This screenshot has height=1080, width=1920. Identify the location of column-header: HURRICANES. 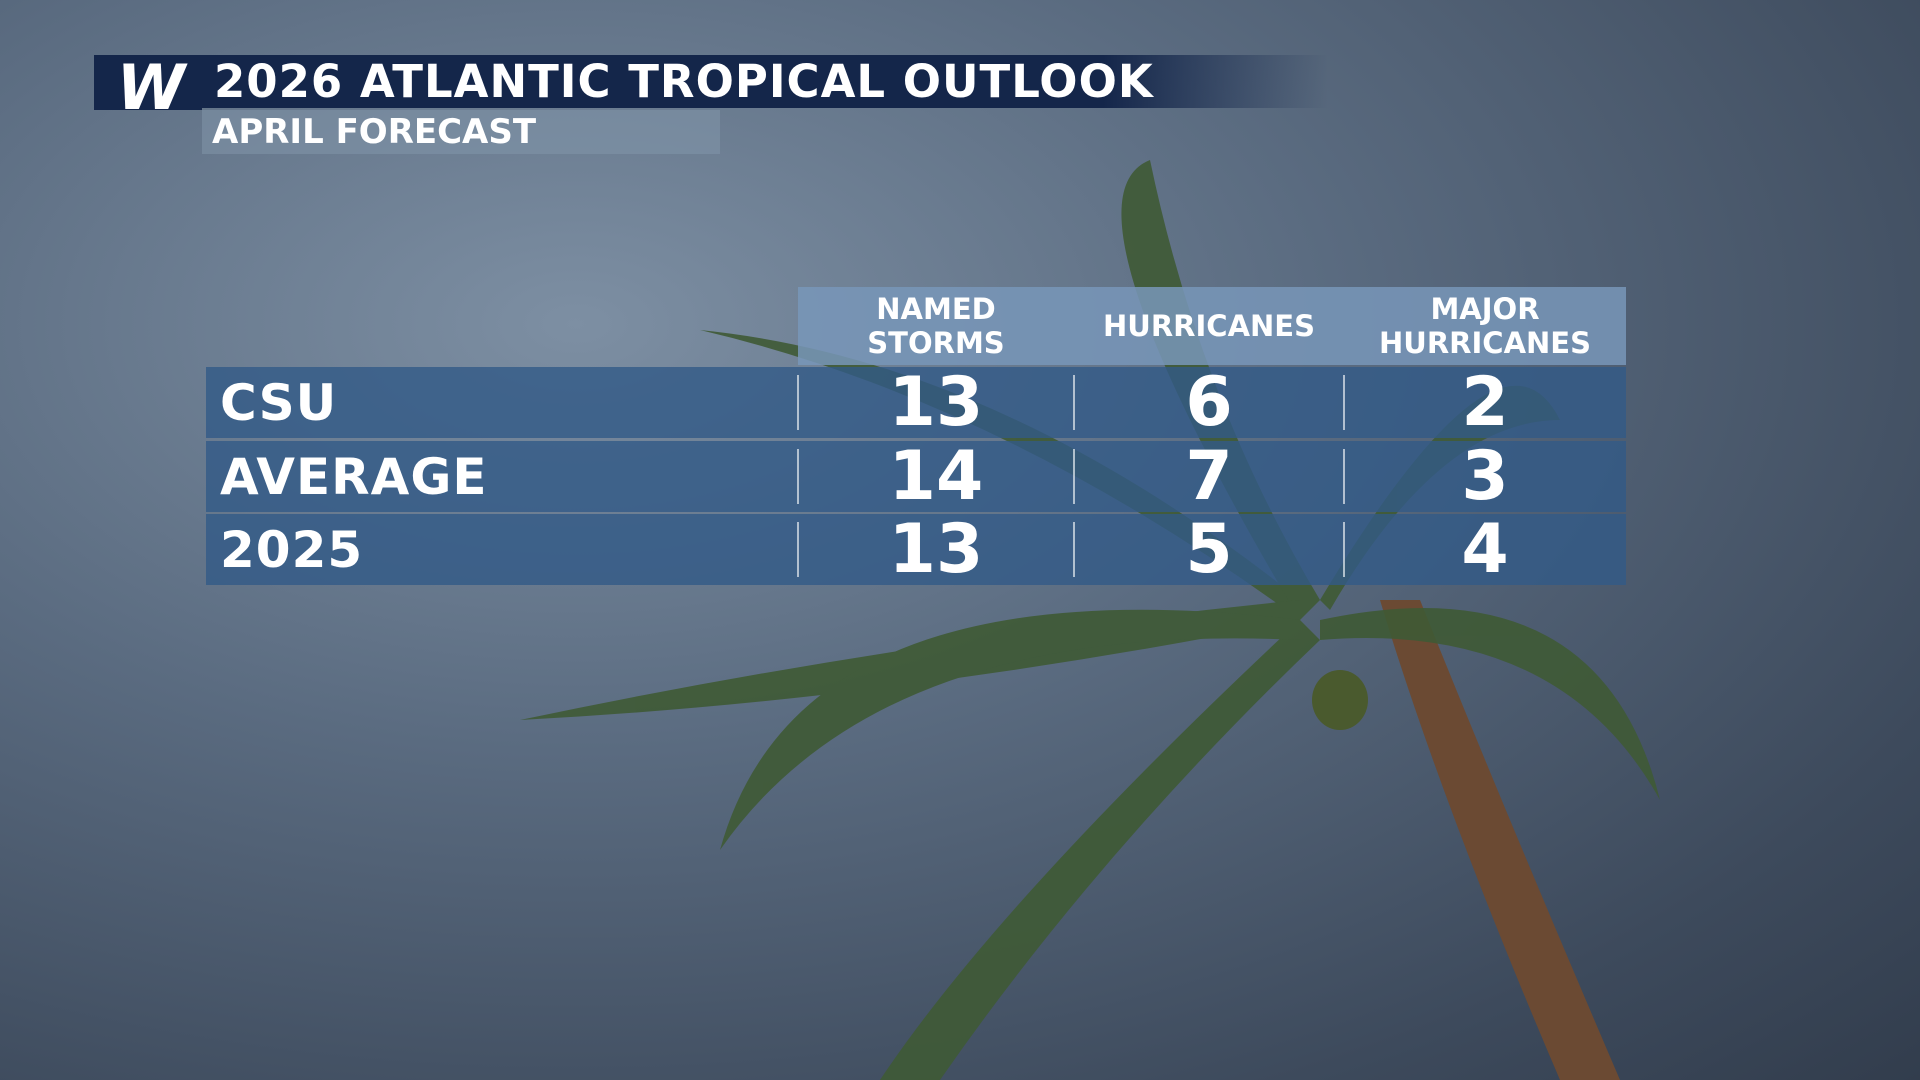
(1209, 326).